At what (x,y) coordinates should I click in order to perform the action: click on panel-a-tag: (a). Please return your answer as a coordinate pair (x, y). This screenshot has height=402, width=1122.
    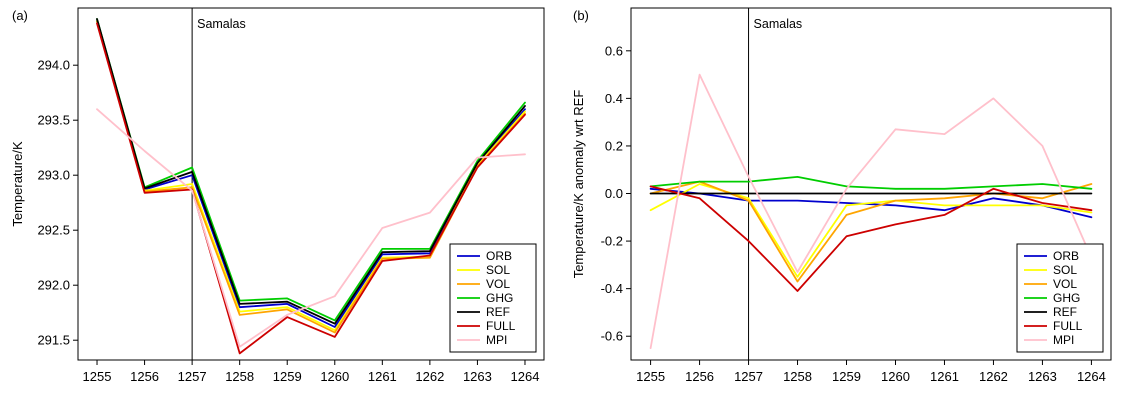
    Looking at the image, I should click on (20, 15).